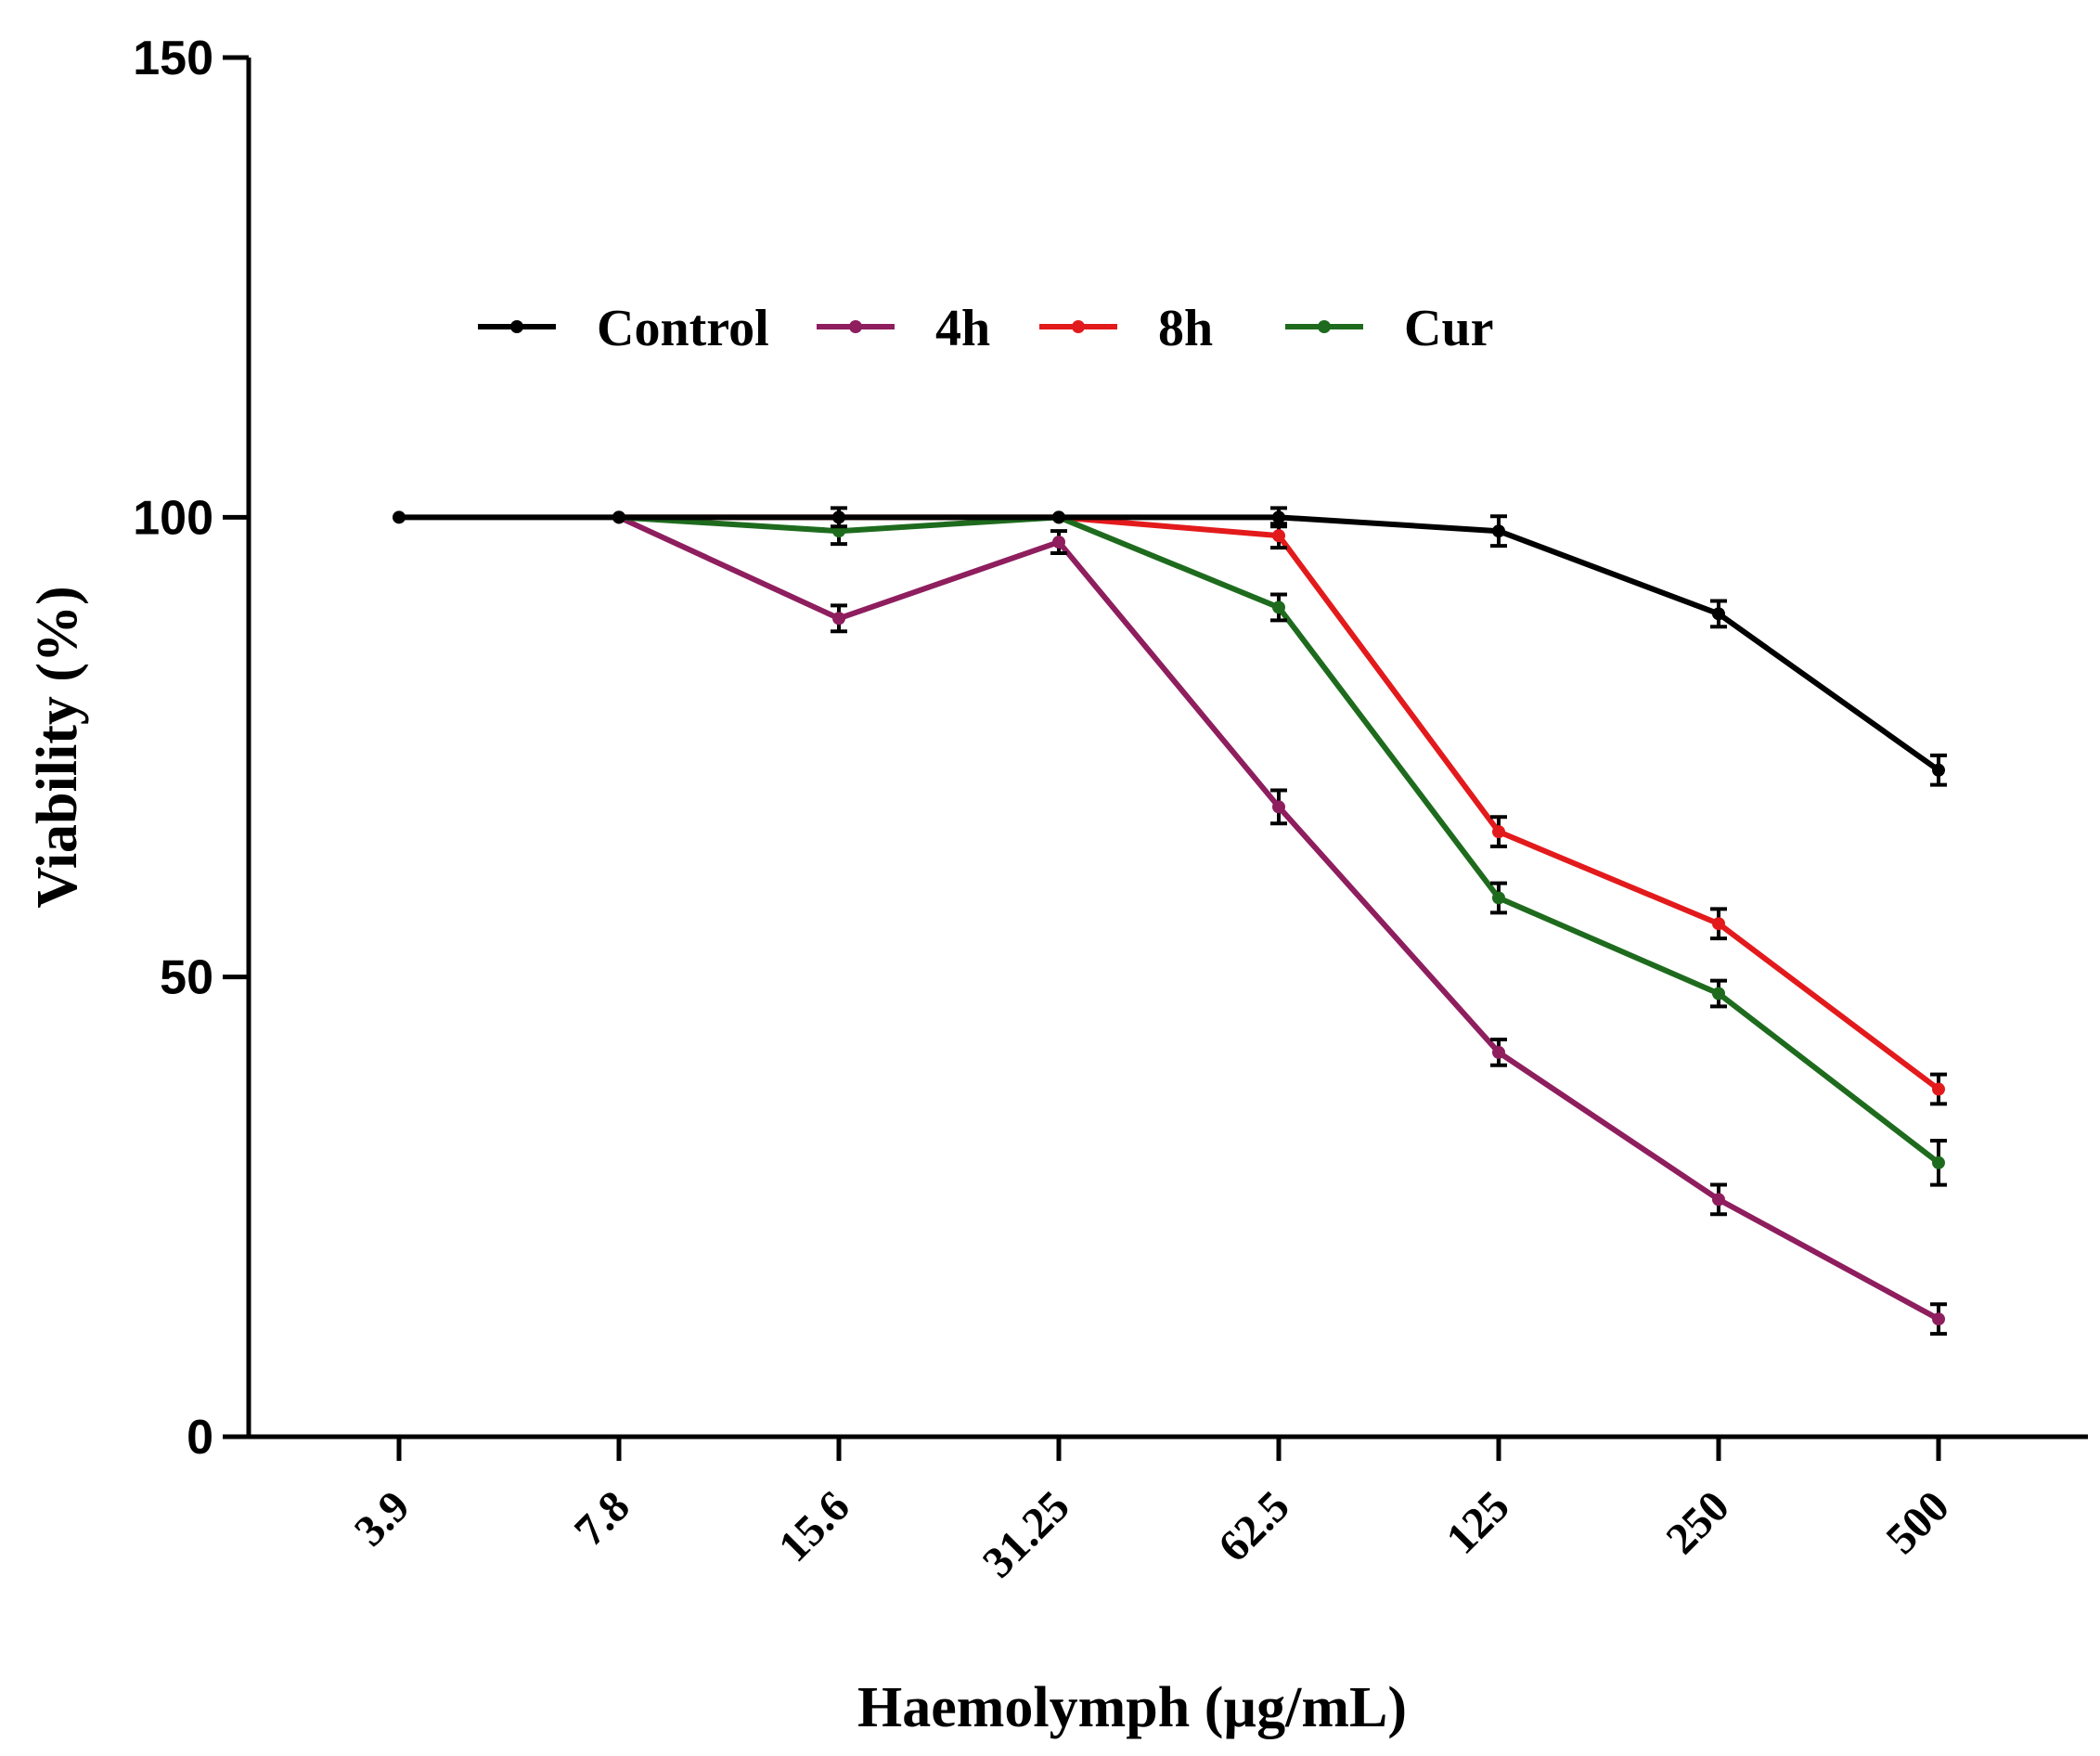 Image resolution: width=2100 pixels, height=1756 pixels. What do you see at coordinates (382, 1518) in the screenshot?
I see `x-tick-label: 3.9` at bounding box center [382, 1518].